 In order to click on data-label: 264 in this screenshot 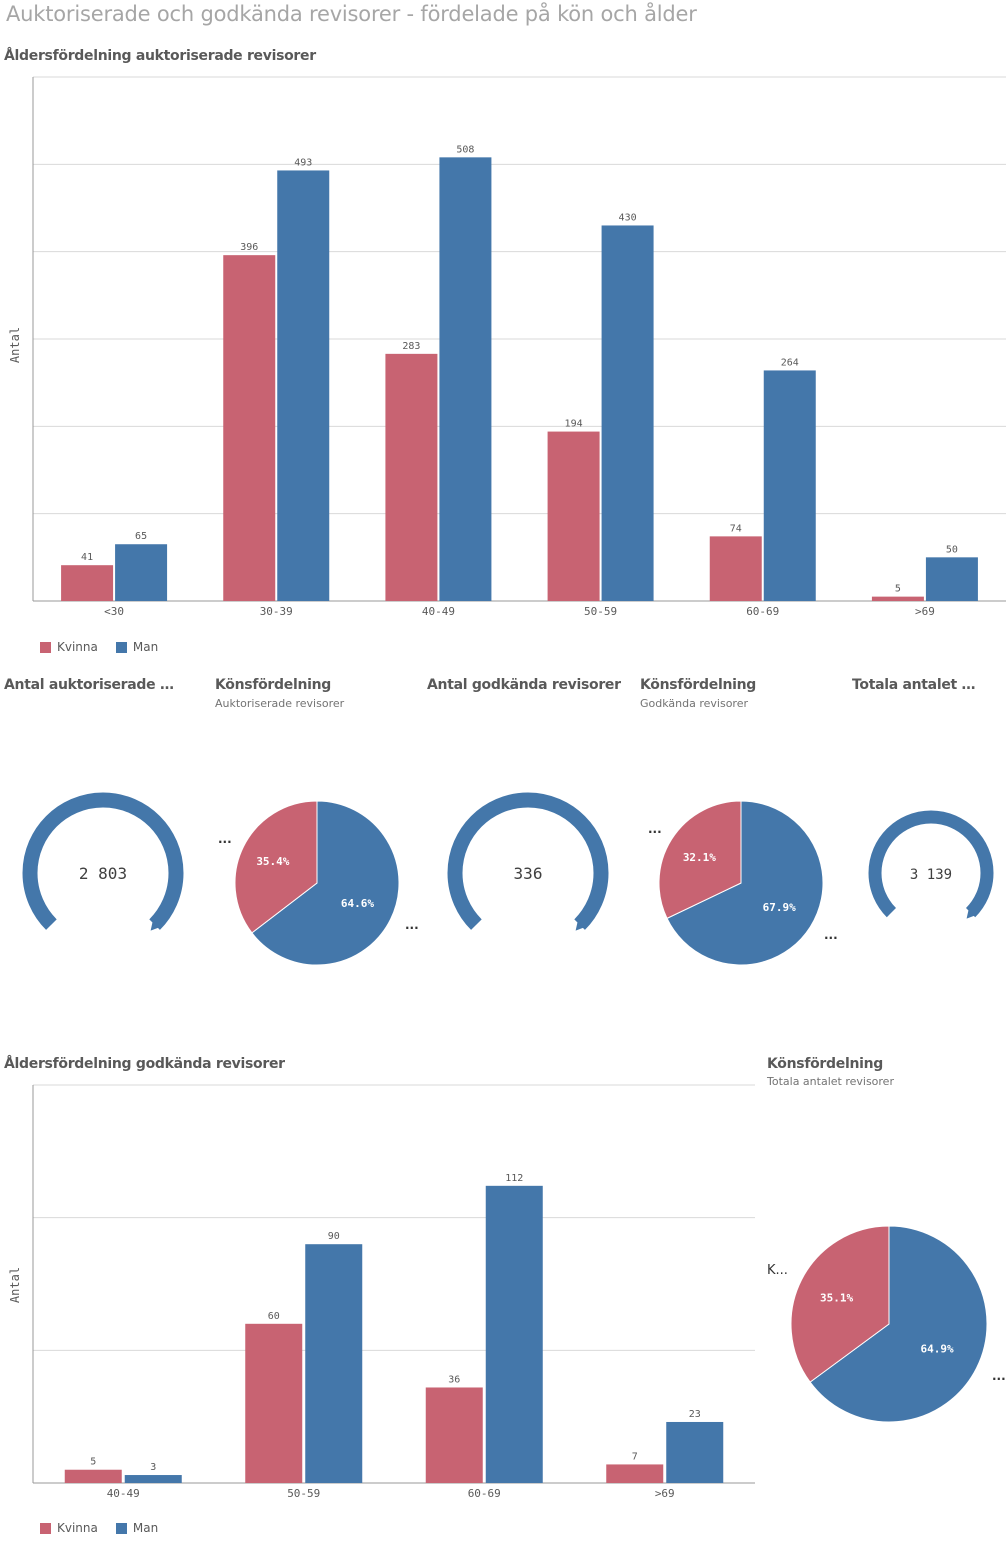, I will do `click(790, 362)`.